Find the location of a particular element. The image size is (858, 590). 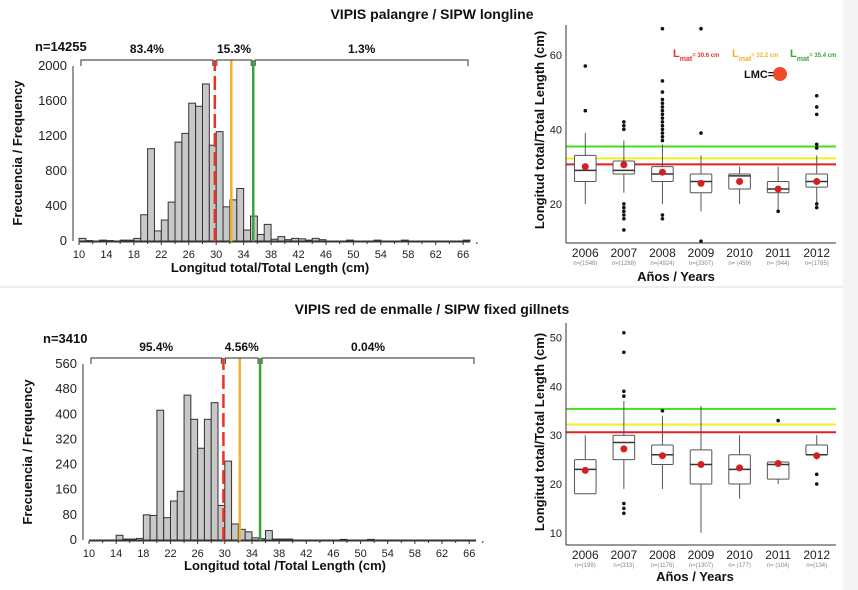

lmc-label: LMC= is located at coordinates (759, 75).